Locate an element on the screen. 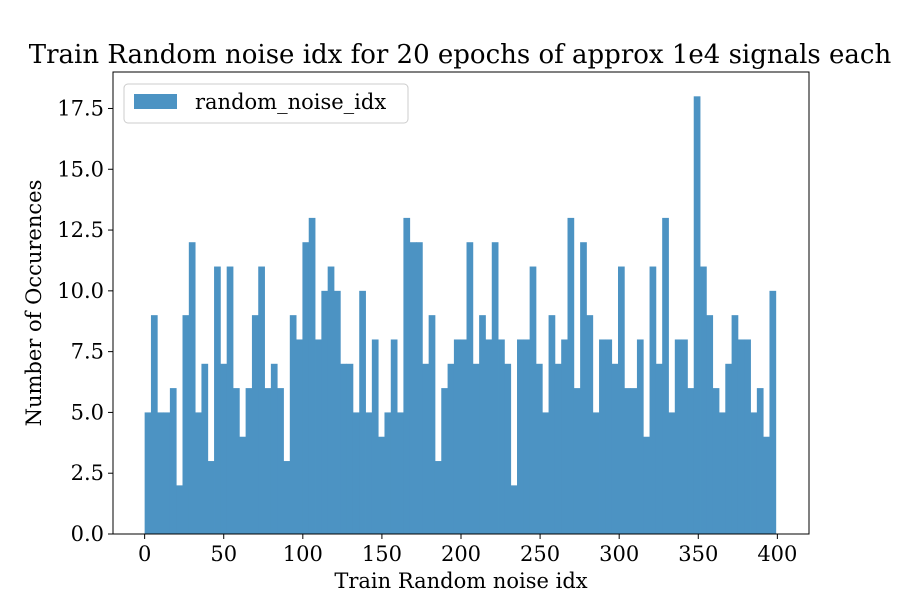 This screenshot has height=600, width=900. y-tick-label: 12.5 is located at coordinates (80, 230).